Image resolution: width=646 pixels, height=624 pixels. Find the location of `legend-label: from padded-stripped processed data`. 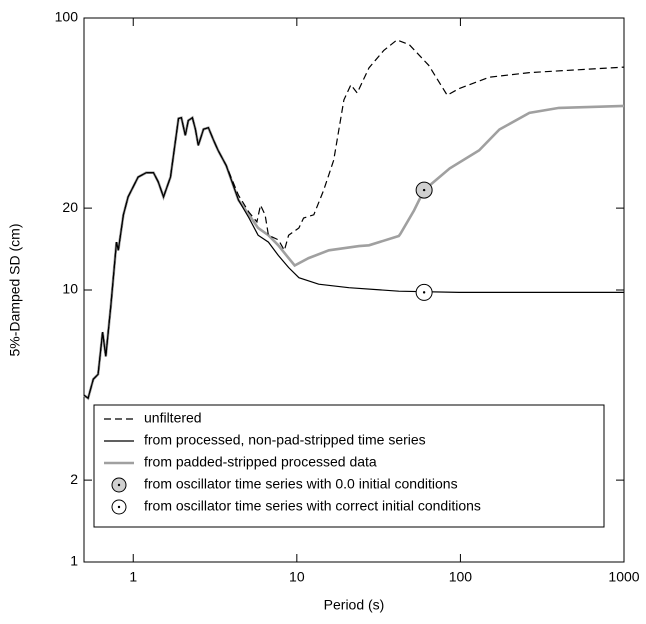

legend-label: from padded-stripped processed data is located at coordinates (260, 462).